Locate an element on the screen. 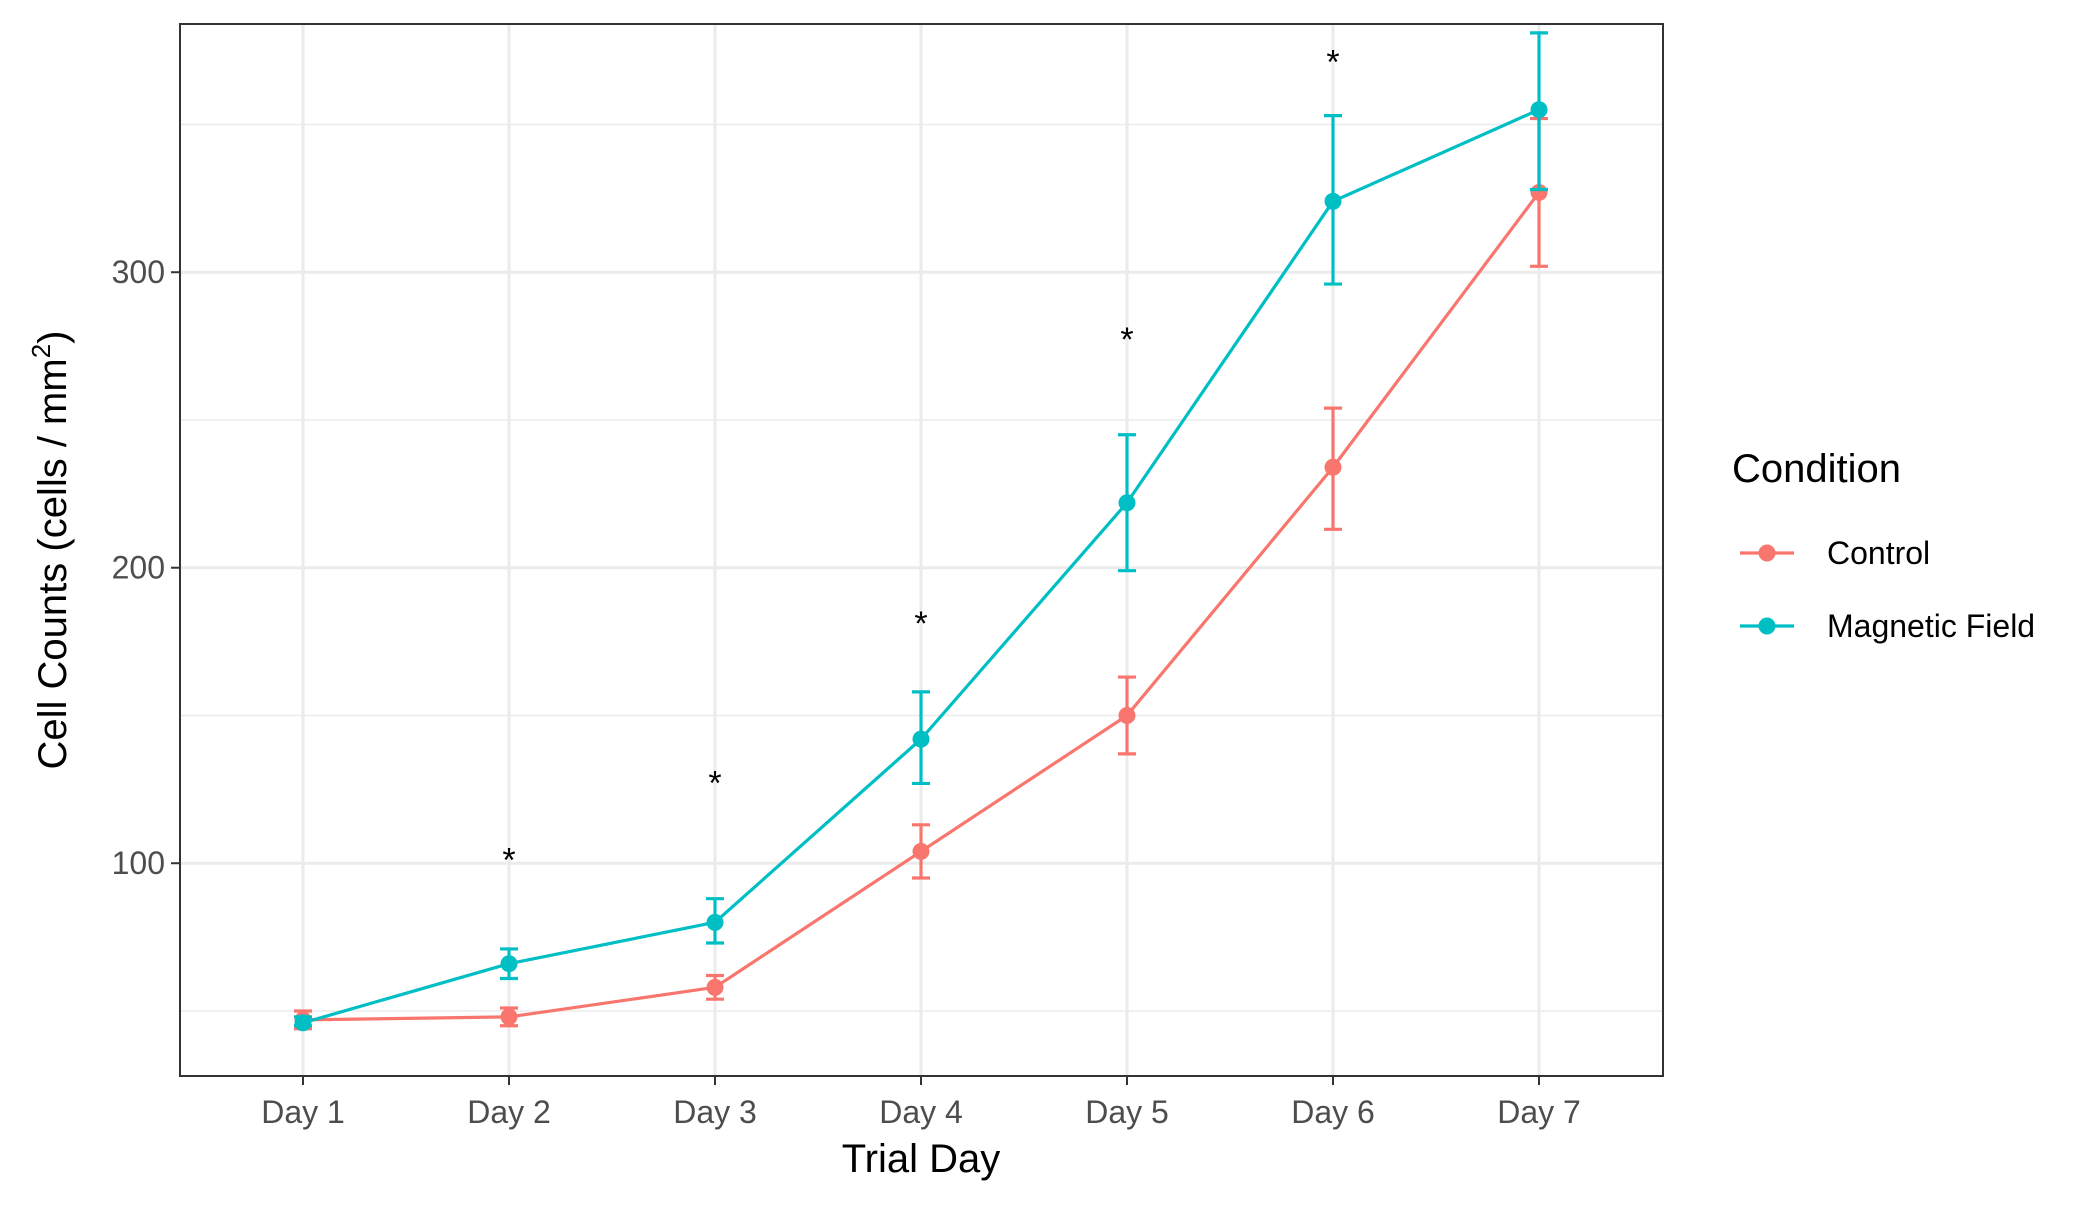 The width and height of the screenshot is (2100, 1205). y-tick-label: 100 is located at coordinates (138, 863).